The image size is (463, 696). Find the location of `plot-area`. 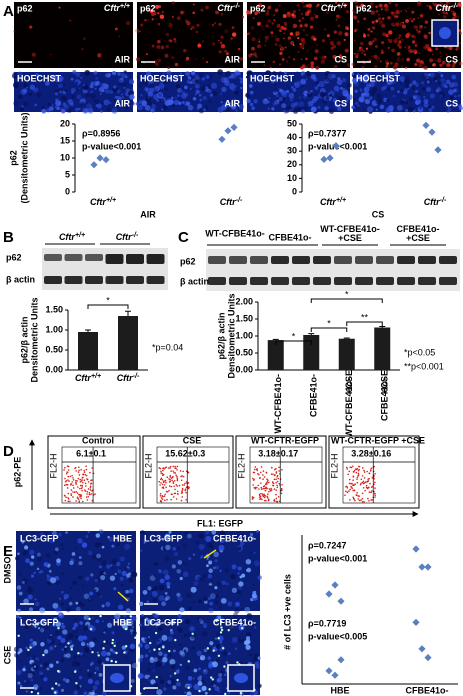

plot-area is located at coordinates (286, 475).